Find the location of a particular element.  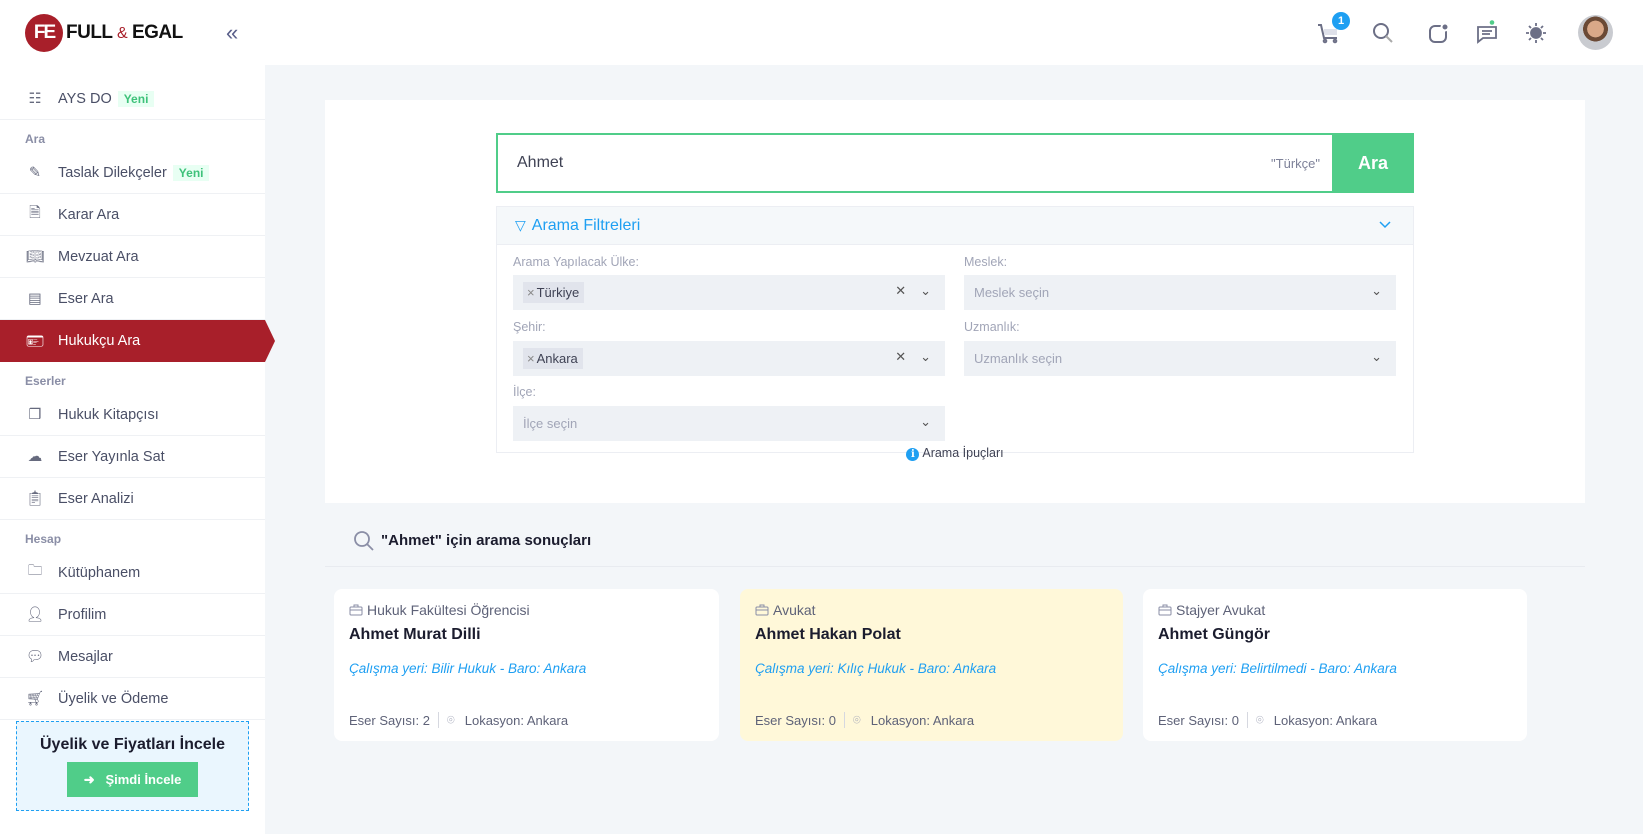

workplace: Çalışma yeri: Kılıç Hukuk - Baro: Ankara is located at coordinates (876, 668).